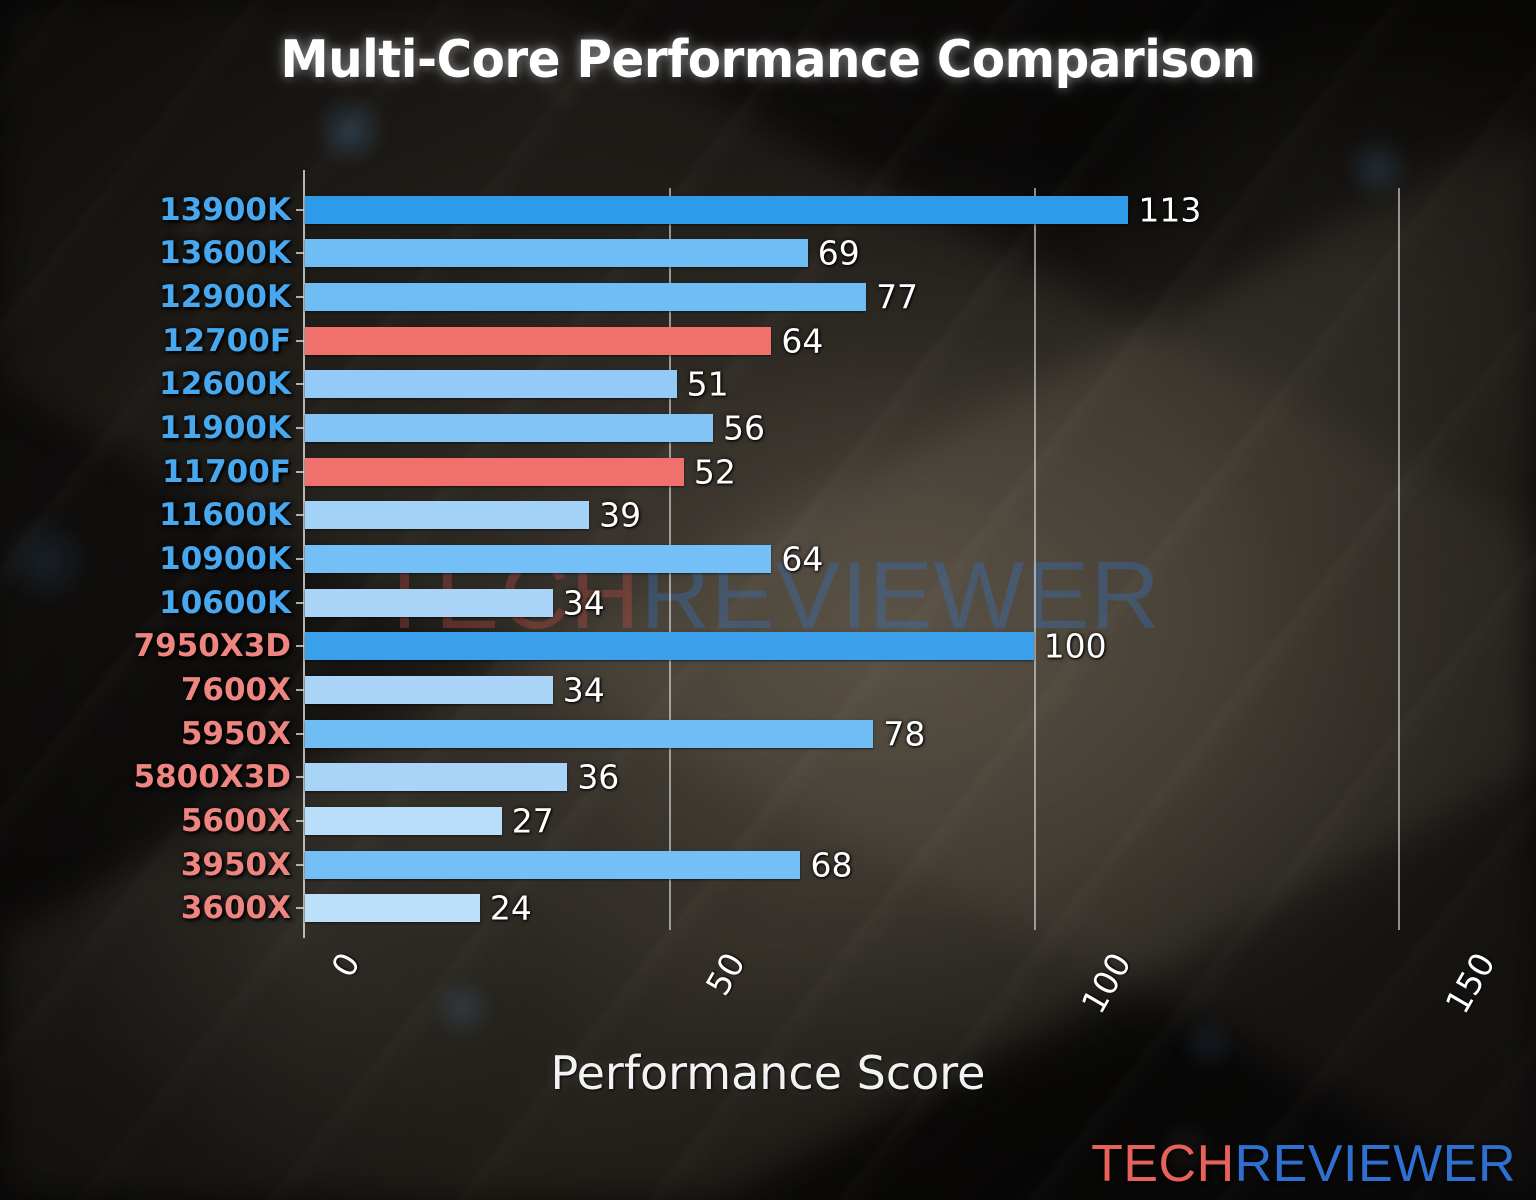  I want to click on bar-row: 12600K 51, so click(778, 385).